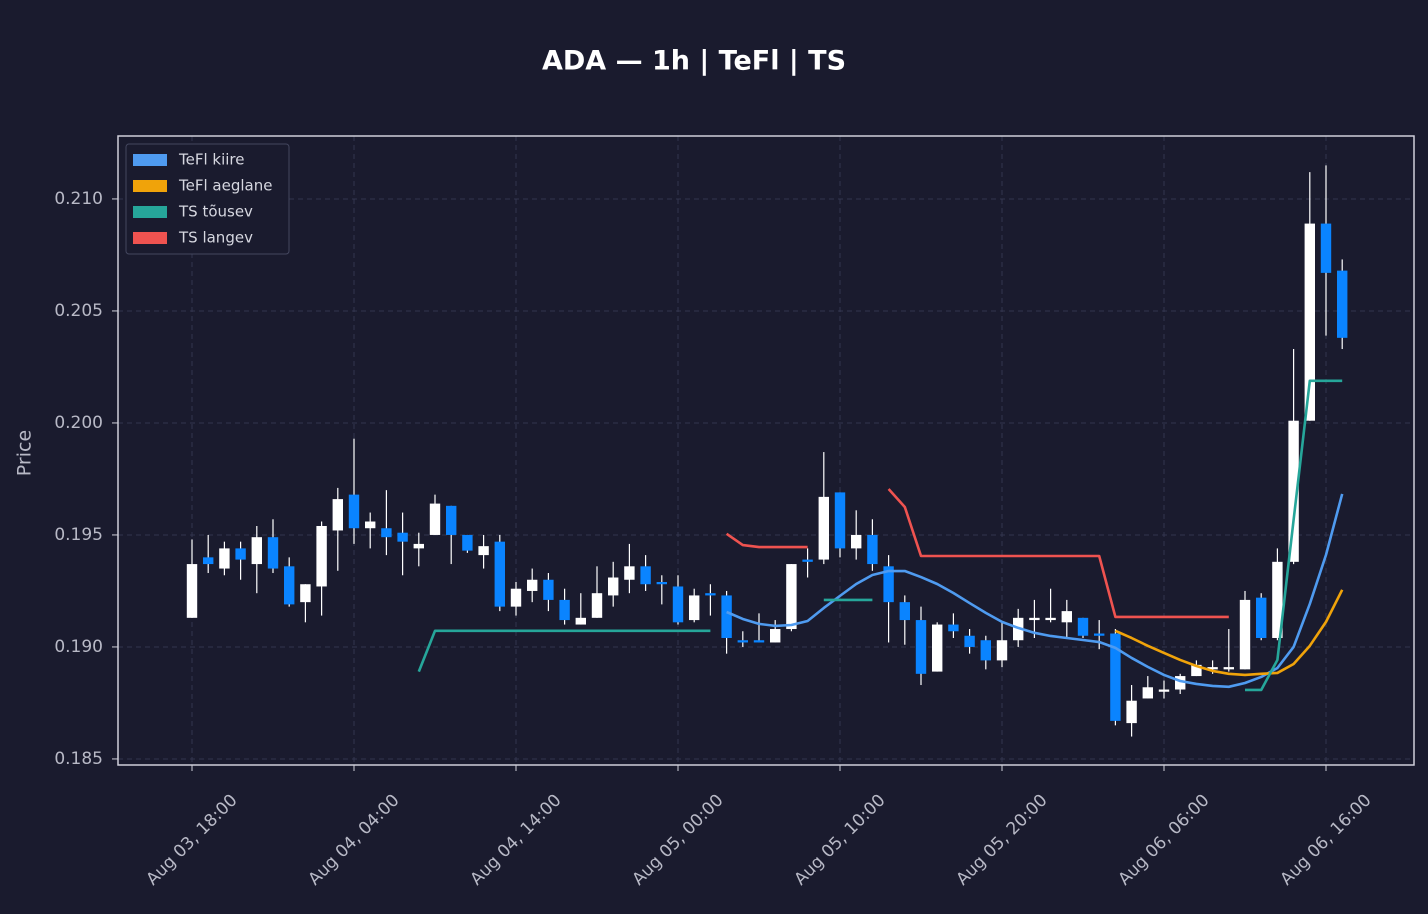  I want to click on y-tick-label: 0.195, so click(78, 535).